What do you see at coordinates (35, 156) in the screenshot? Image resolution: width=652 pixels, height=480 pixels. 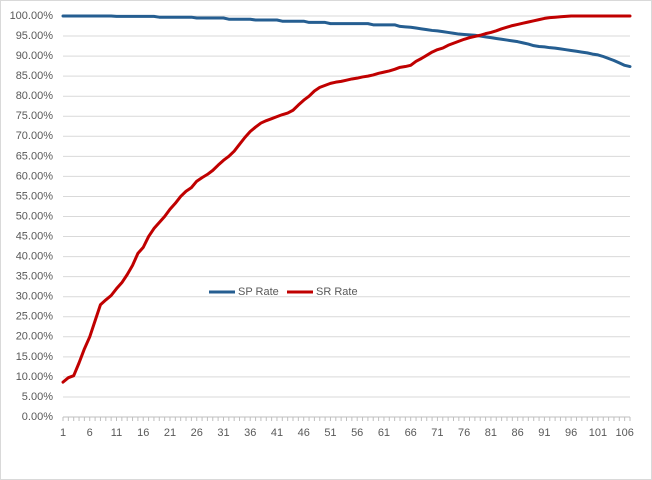 I see `y-tick-label: 65.00%` at bounding box center [35, 156].